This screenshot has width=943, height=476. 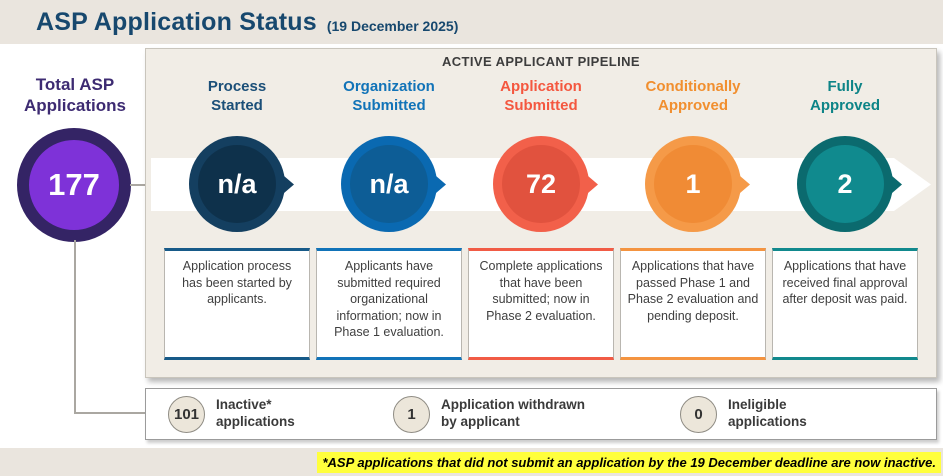 I want to click on pipeline-title: ACTIVE APPLICANT PIPELINE, so click(x=541, y=61).